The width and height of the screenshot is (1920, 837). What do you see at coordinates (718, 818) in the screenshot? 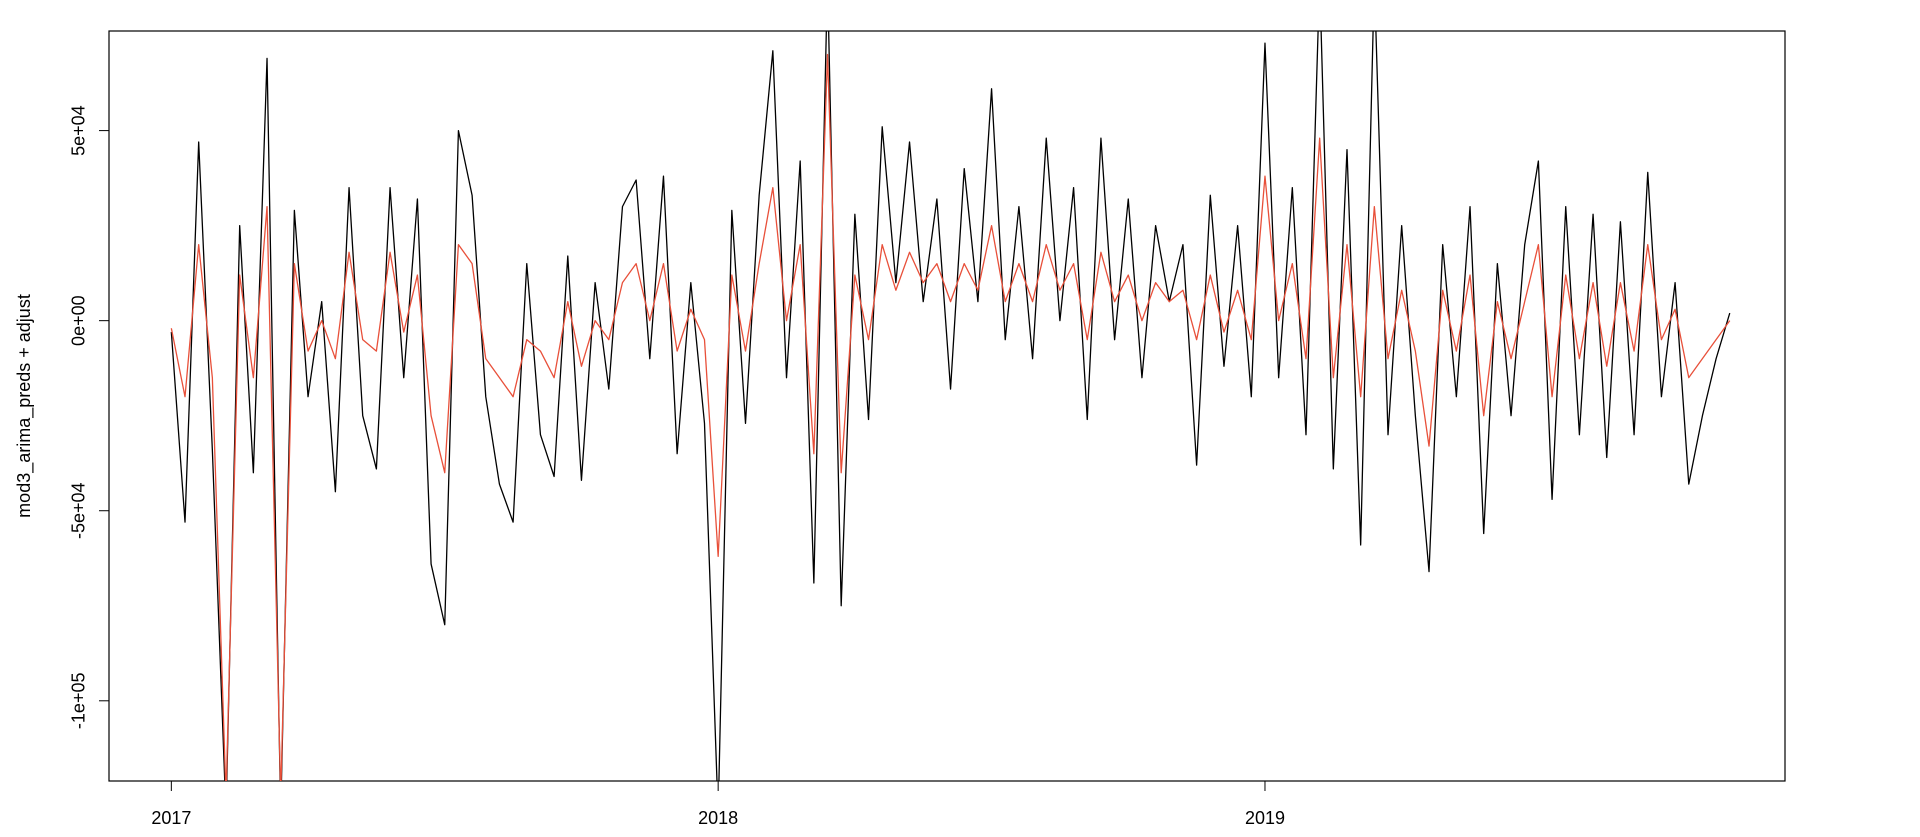
I see `x-tick-label: 2018` at bounding box center [718, 818].